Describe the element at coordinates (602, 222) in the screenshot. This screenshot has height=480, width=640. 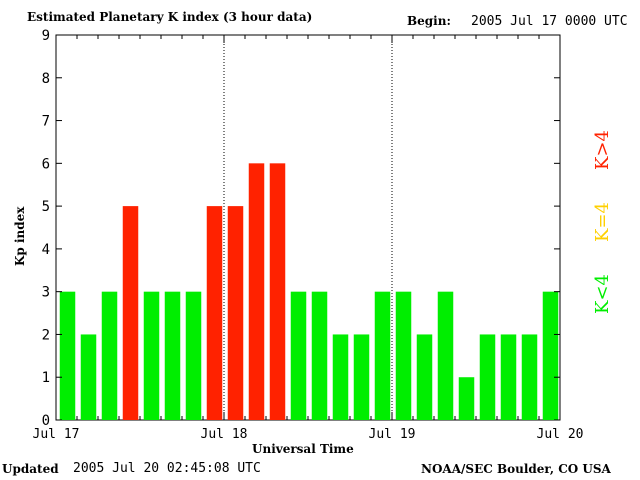
I see `legend-mid: K=4` at that location.